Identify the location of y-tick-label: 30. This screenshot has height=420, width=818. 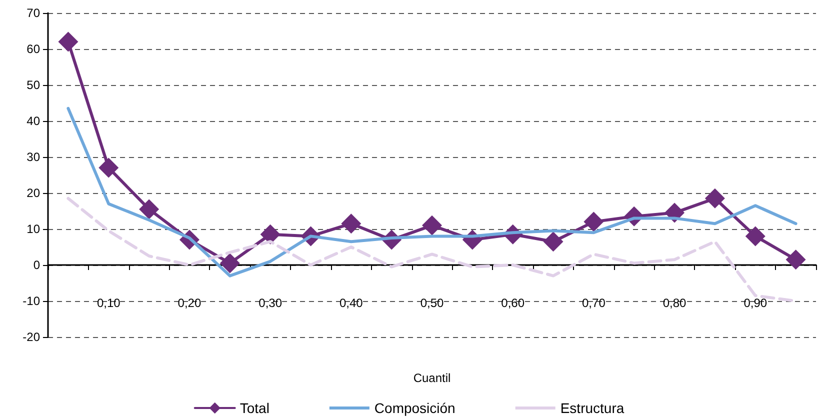
(33, 157).